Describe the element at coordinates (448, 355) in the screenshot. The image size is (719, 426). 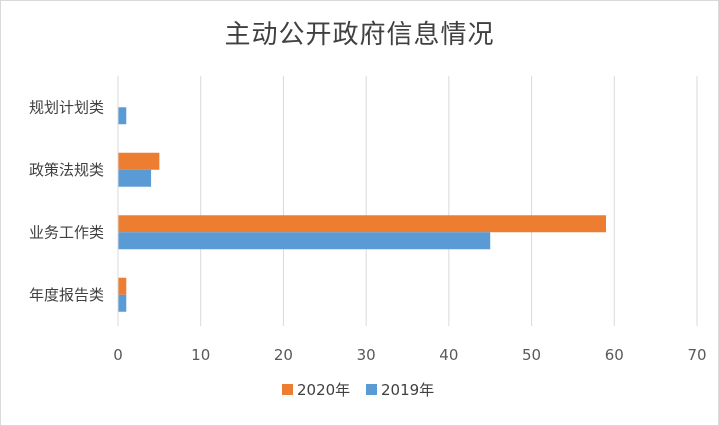
I see `x-tick-label: 40` at that location.